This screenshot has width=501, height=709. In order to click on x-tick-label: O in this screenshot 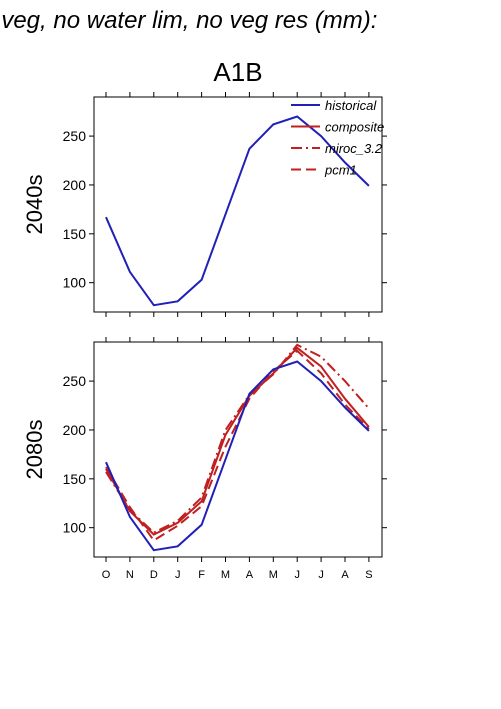, I will do `click(106, 575)`.